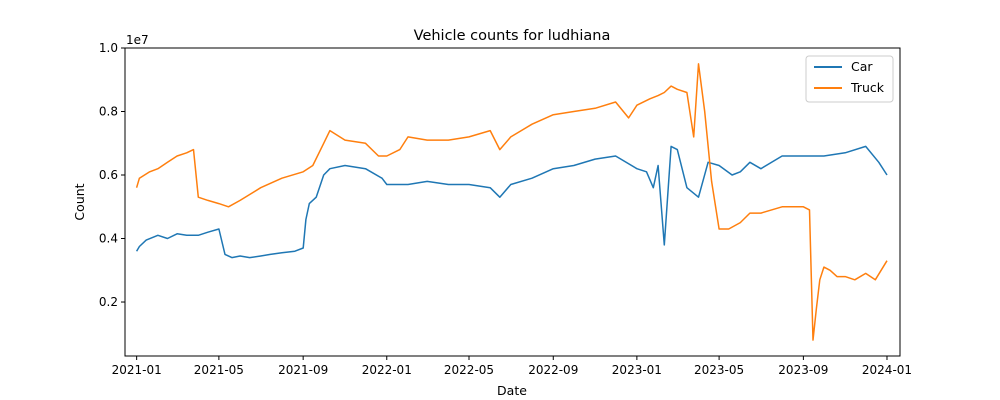 The image size is (1000, 400). I want to click on x-tick-label: 2021-05, so click(219, 370).